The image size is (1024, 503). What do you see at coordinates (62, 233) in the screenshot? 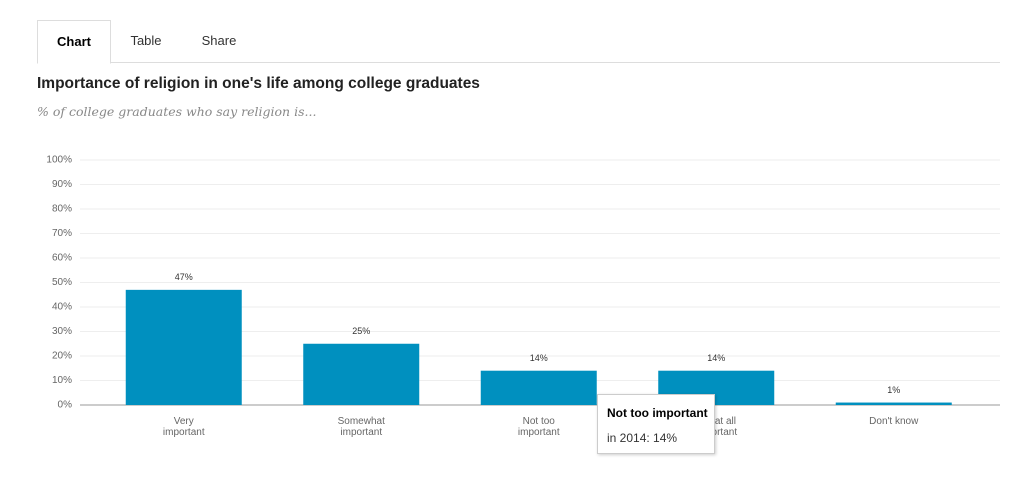
I see `y-tick-label: 70%` at bounding box center [62, 233].